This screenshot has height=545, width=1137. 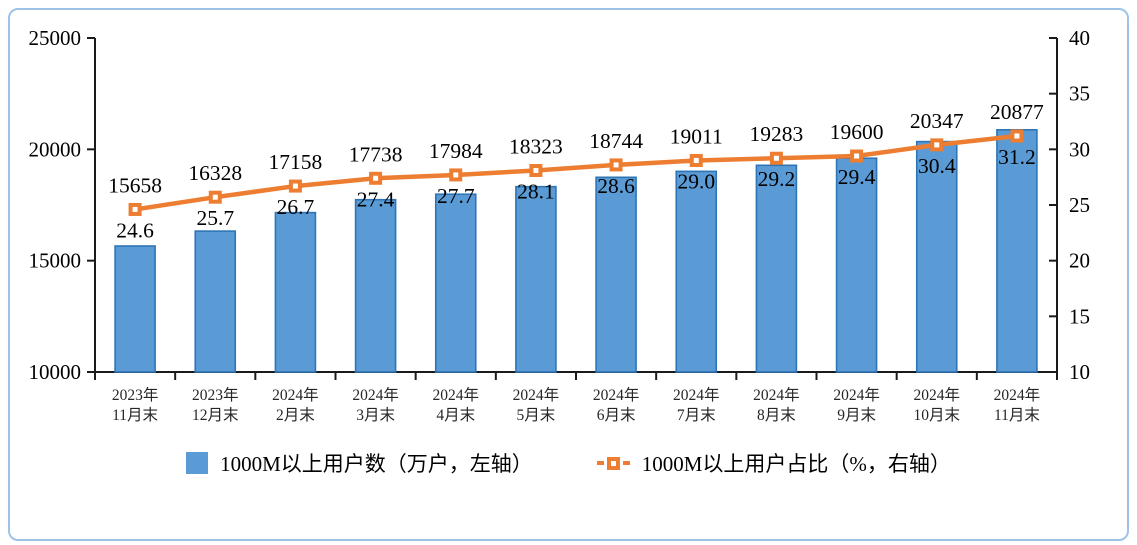 What do you see at coordinates (376, 154) in the screenshot?
I see `bar-value-label: 17738` at bounding box center [376, 154].